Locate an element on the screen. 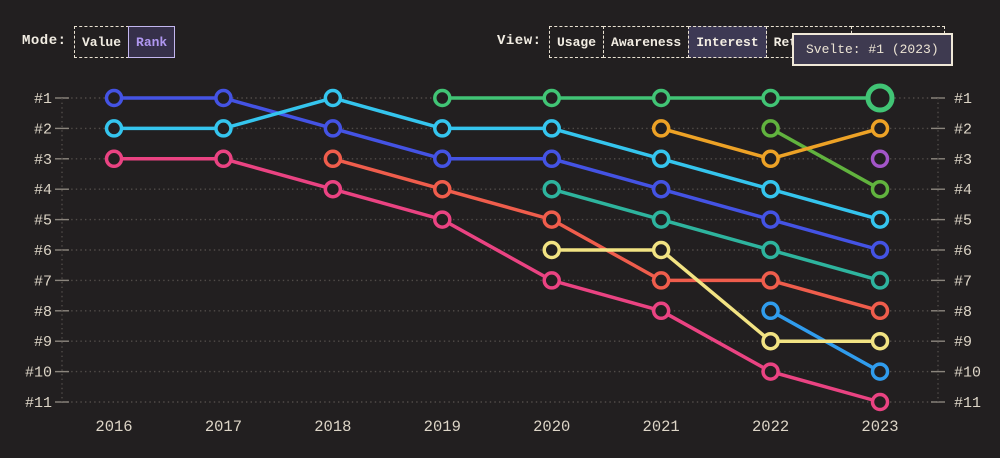 Image resolution: width=1000 pixels, height=458 pixels. y-axis-label-right: #5 is located at coordinates (963, 221).